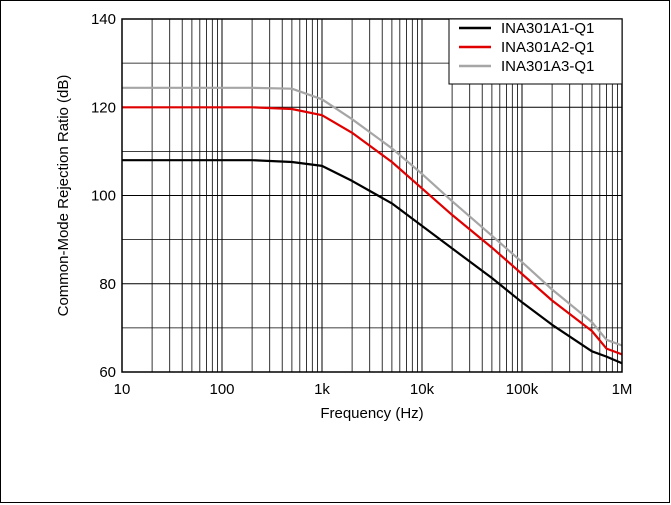 This screenshot has height=505, width=671. Describe the element at coordinates (547, 47) in the screenshot. I see `legend-label: INA301A2-Q1` at that location.